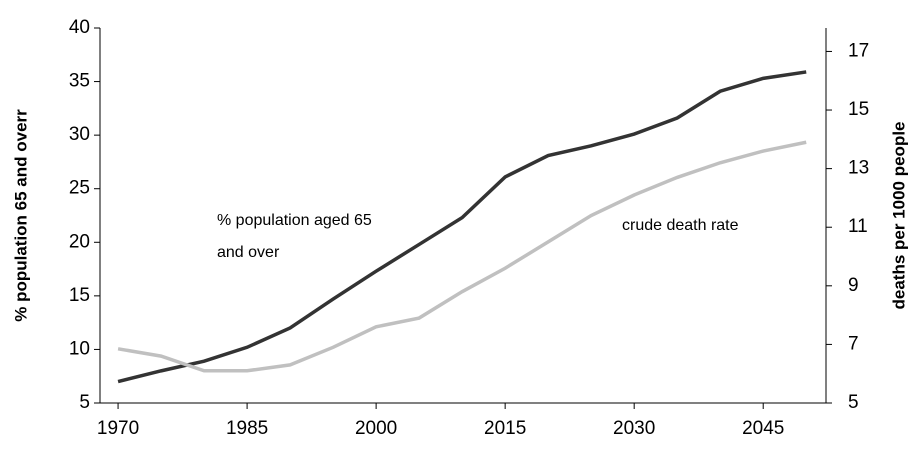 This screenshot has width=913, height=455. Describe the element at coordinates (898, 215) in the screenshot. I see `y2-axis-title: deaths per 1000 people` at that location.